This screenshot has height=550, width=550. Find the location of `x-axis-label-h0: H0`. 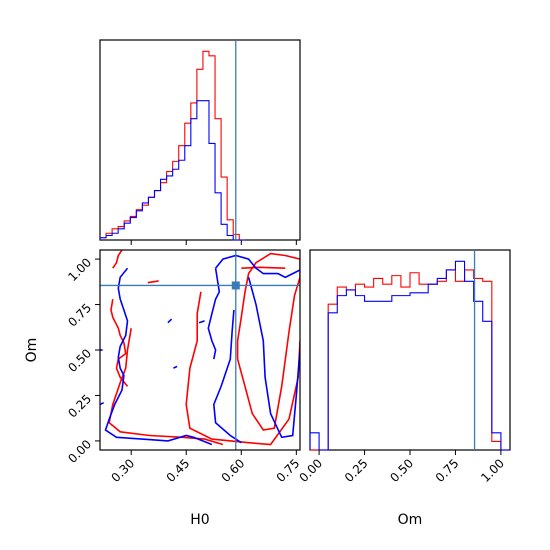

x-axis-label-h0: H0 is located at coordinates (199, 520).